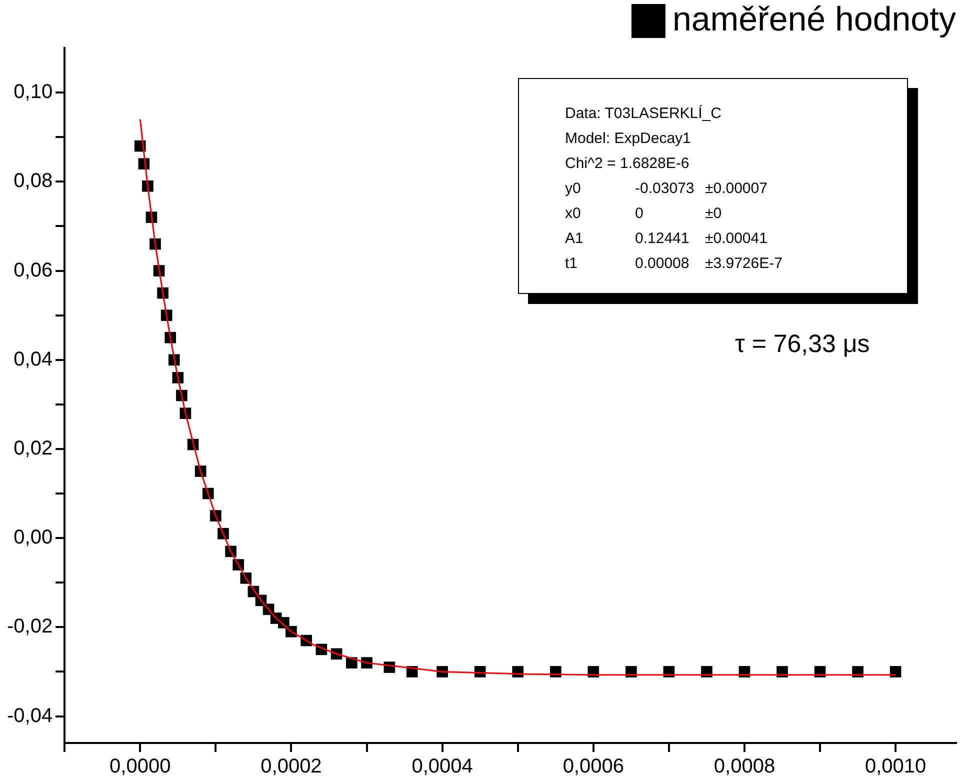 The image size is (964, 782). I want to click on x-tick-label: 0,0006, so click(593, 767).